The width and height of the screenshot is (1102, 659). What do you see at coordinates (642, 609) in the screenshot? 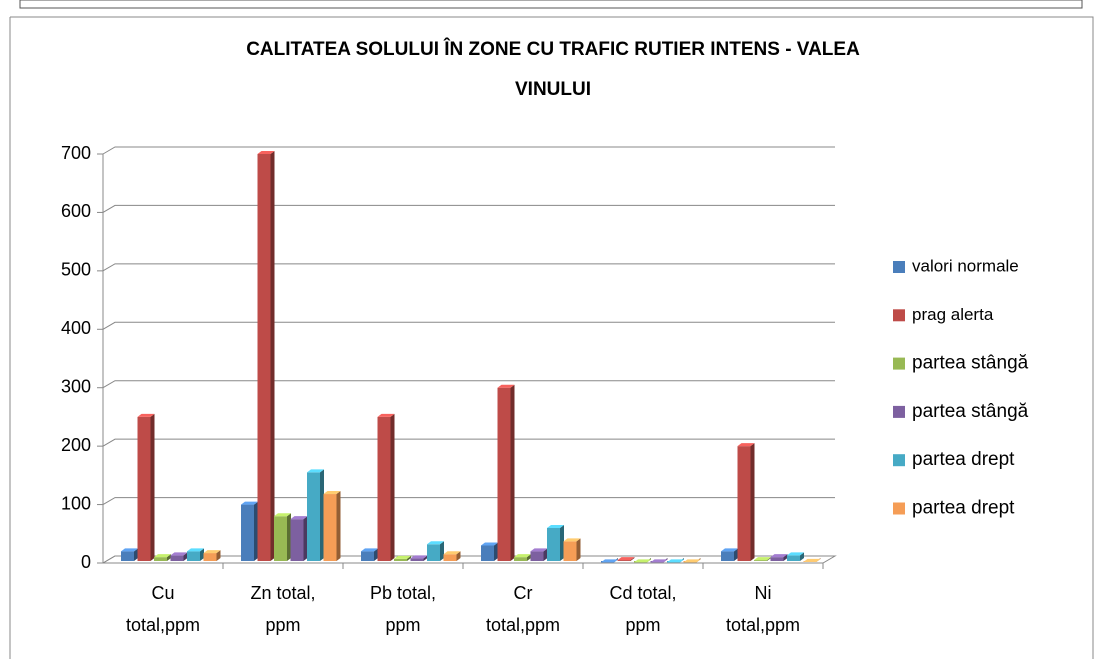
I see `x-tick-label: Cd total, ppm` at bounding box center [642, 609].